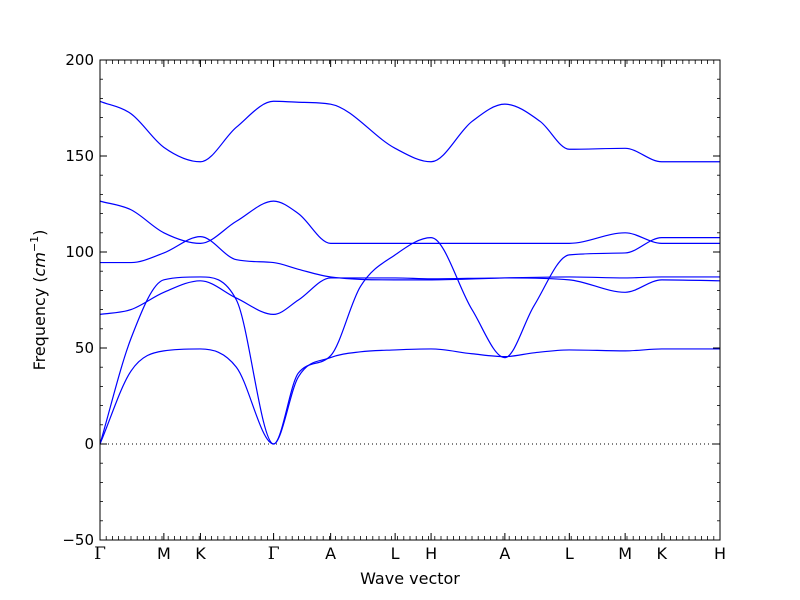  Describe the element at coordinates (79, 60) in the screenshot. I see `y-tick-label: 200` at that location.